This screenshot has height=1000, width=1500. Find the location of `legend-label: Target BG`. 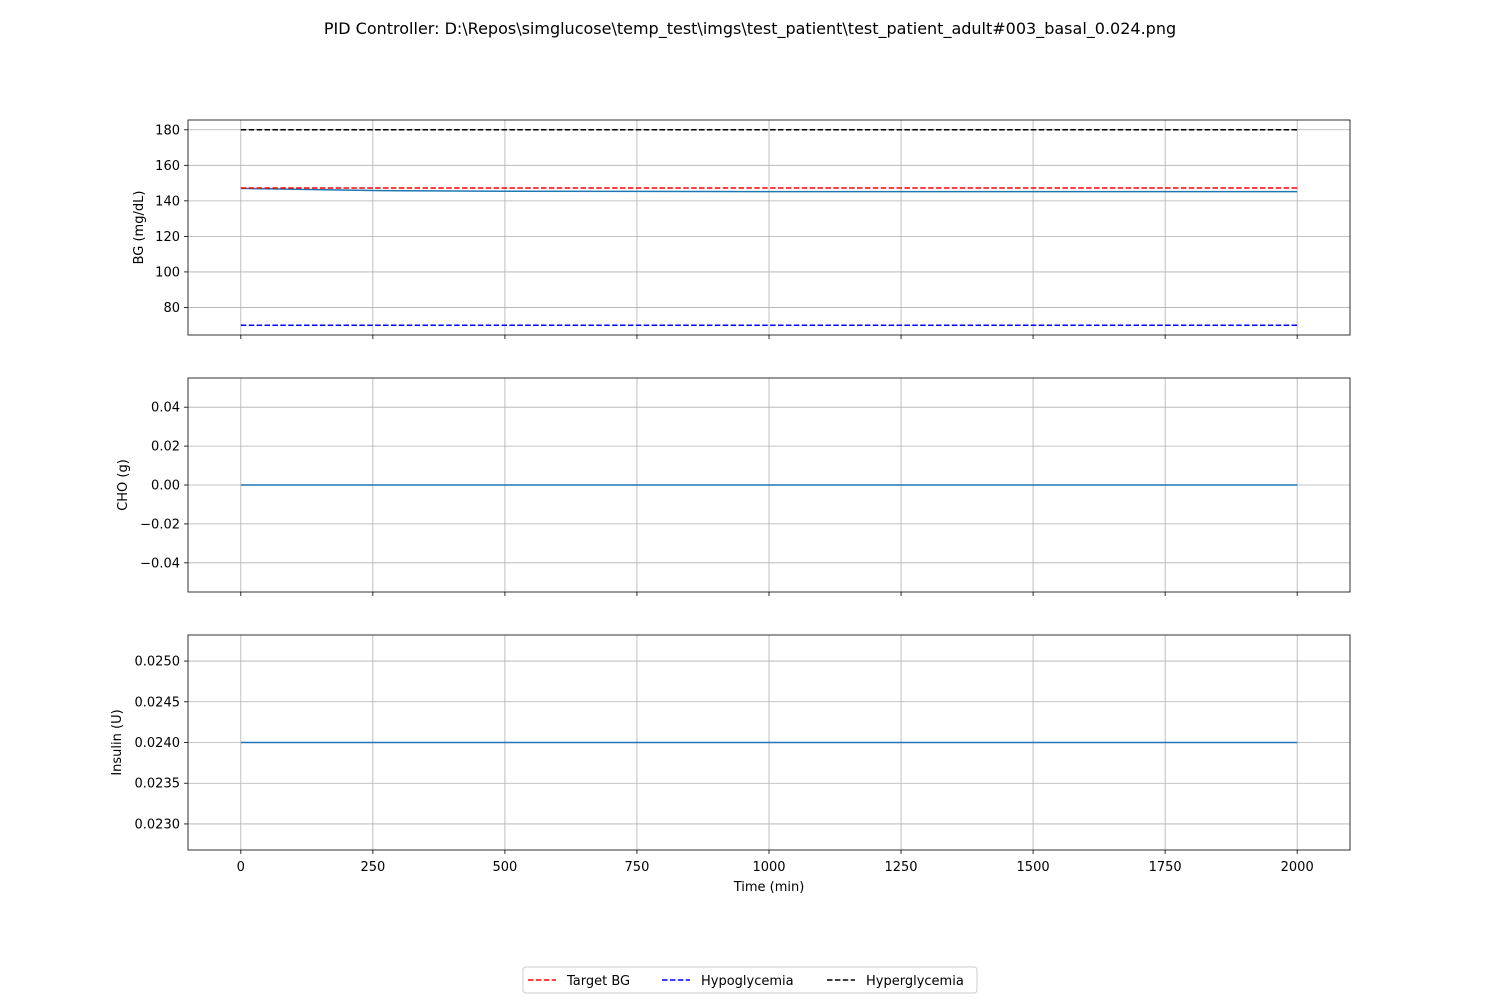

legend-label: Target BG is located at coordinates (598, 981).